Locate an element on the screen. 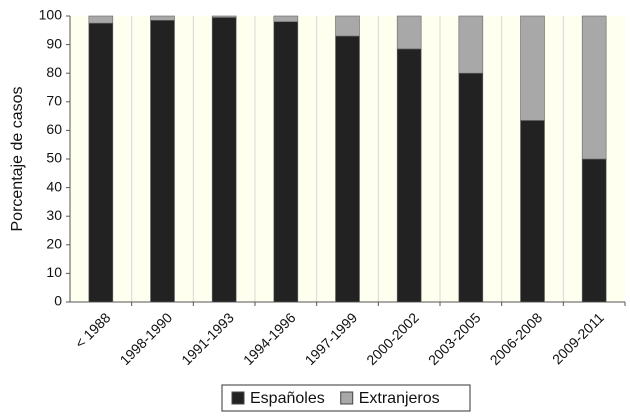  y-tick-label: 90 is located at coordinates (54, 43).